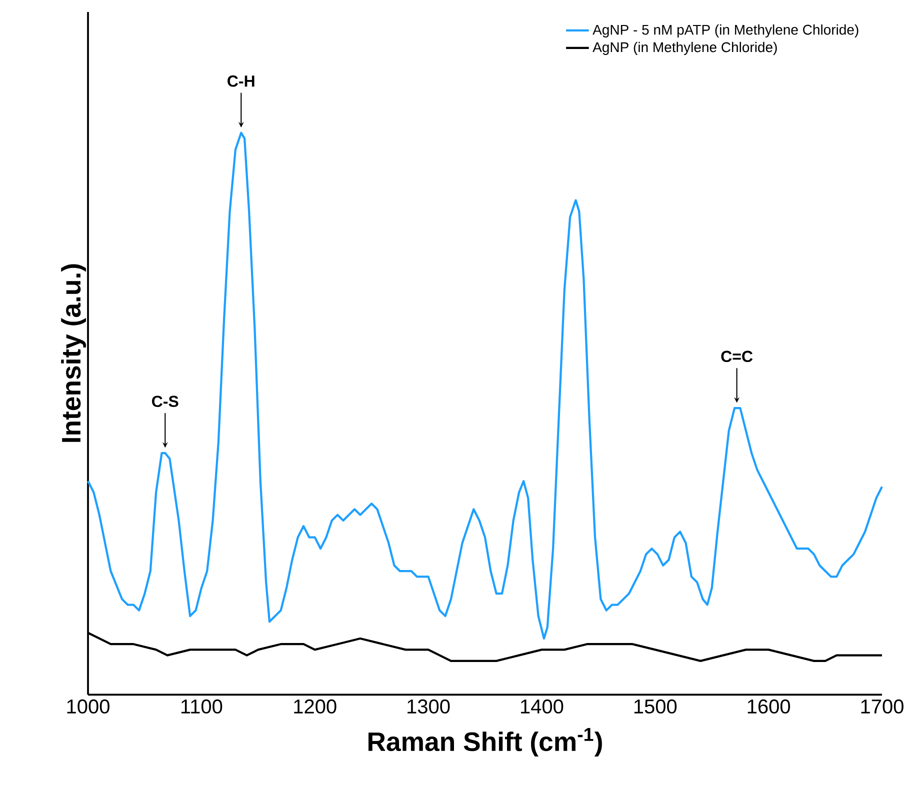 Image resolution: width=916 pixels, height=808 pixels. Describe the element at coordinates (88, 706) in the screenshot. I see `x-tick-label: 1000` at that location.